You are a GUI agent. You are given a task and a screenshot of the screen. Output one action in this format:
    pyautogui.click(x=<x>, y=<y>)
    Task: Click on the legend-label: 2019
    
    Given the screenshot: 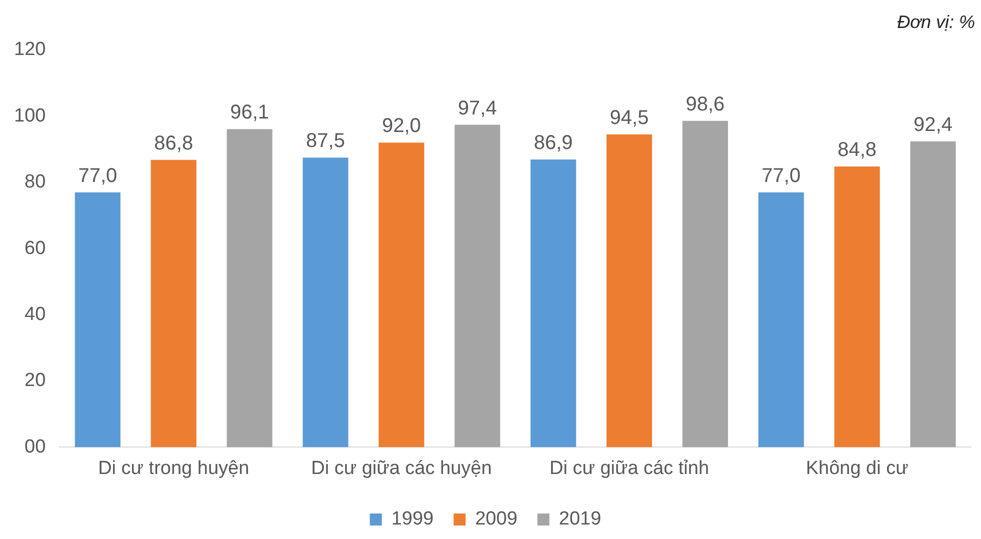 What is the action you would take?
    pyautogui.click(x=580, y=519)
    